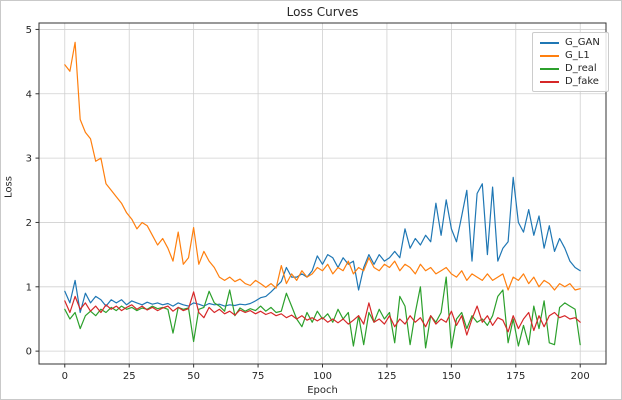 The width and height of the screenshot is (622, 400). I want to click on legend-label: G_L1, so click(577, 55).